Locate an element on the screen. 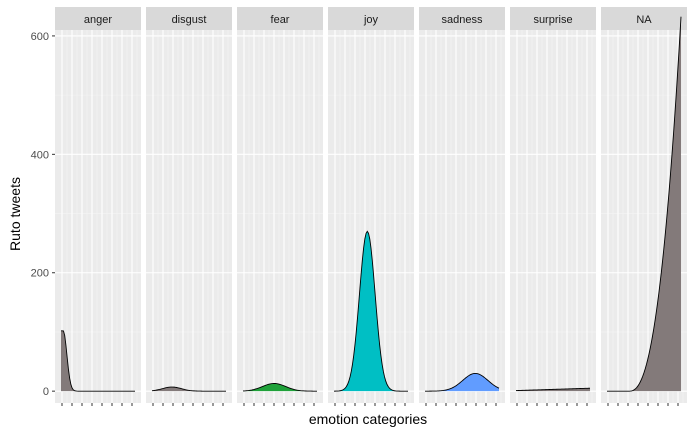  density-area-fear is located at coordinates (280, 387).